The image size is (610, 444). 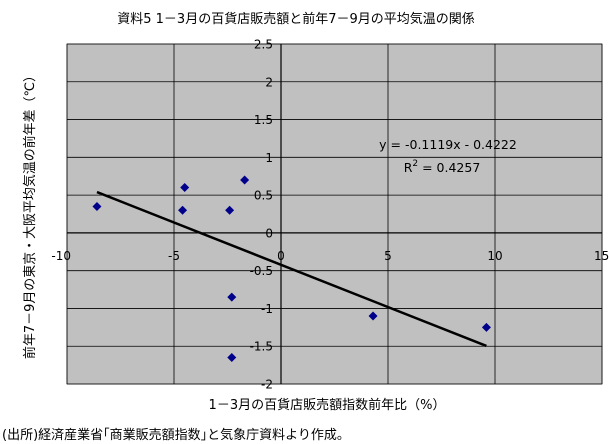 I want to click on r-squared-superscript: 2, so click(x=415, y=164).